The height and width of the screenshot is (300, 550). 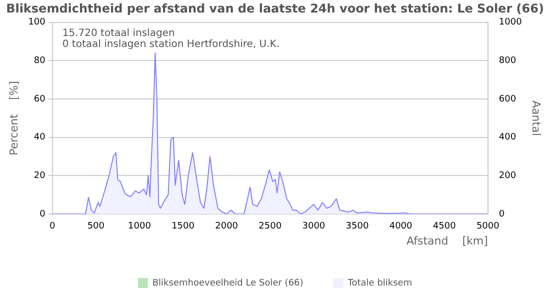 What do you see at coordinates (357, 227) in the screenshot?
I see `x-tick-label: 3500` at bounding box center [357, 227].